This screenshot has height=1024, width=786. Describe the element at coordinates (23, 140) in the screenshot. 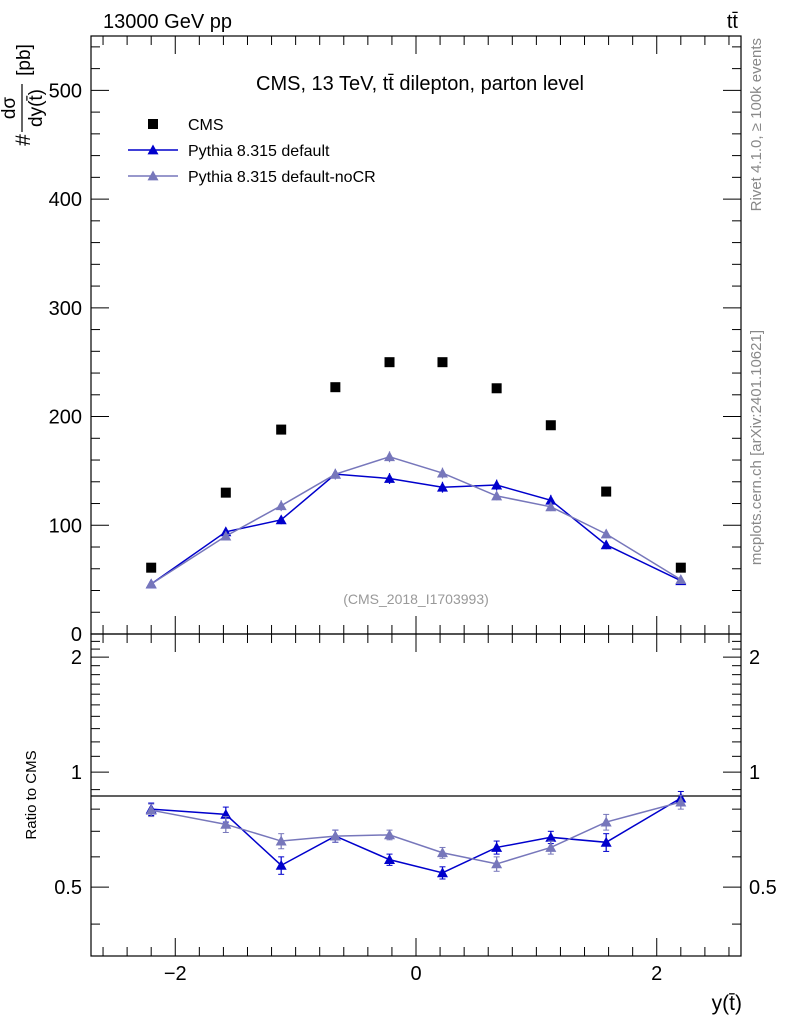

I see `y-label-hash: #` at that location.